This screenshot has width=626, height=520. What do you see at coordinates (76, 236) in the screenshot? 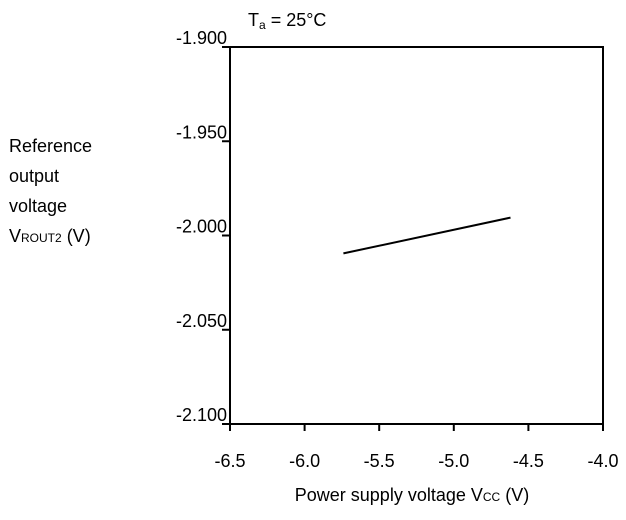
I see `y-axis-symbol-unit: (V)` at bounding box center [76, 236].